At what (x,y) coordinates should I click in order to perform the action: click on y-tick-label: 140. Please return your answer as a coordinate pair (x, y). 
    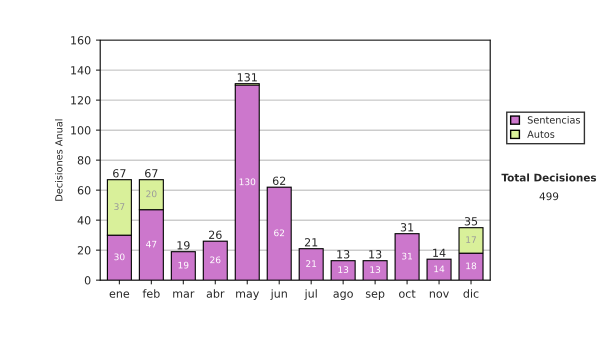
    Looking at the image, I should click on (80, 70).